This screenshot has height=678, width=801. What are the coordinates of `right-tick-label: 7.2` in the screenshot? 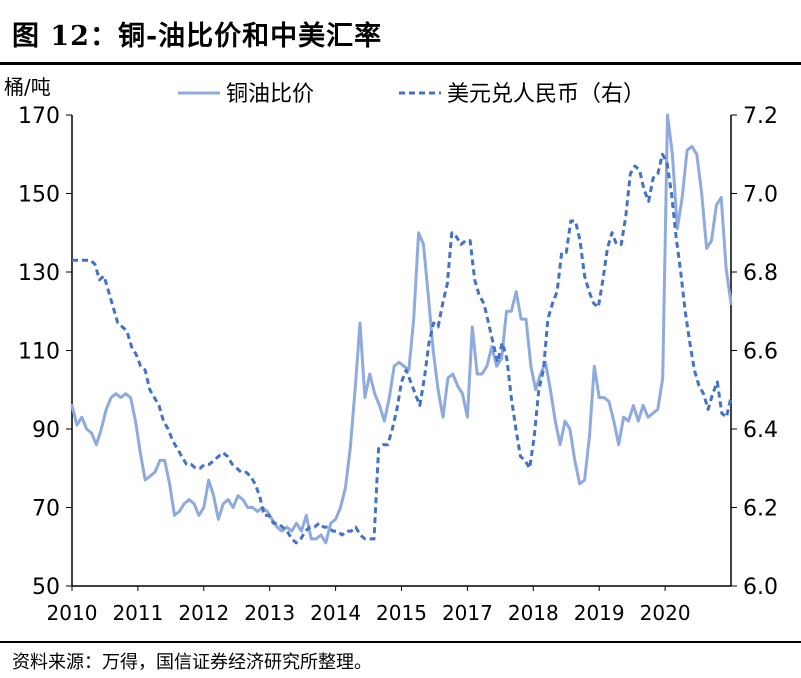 It's located at (760, 116).